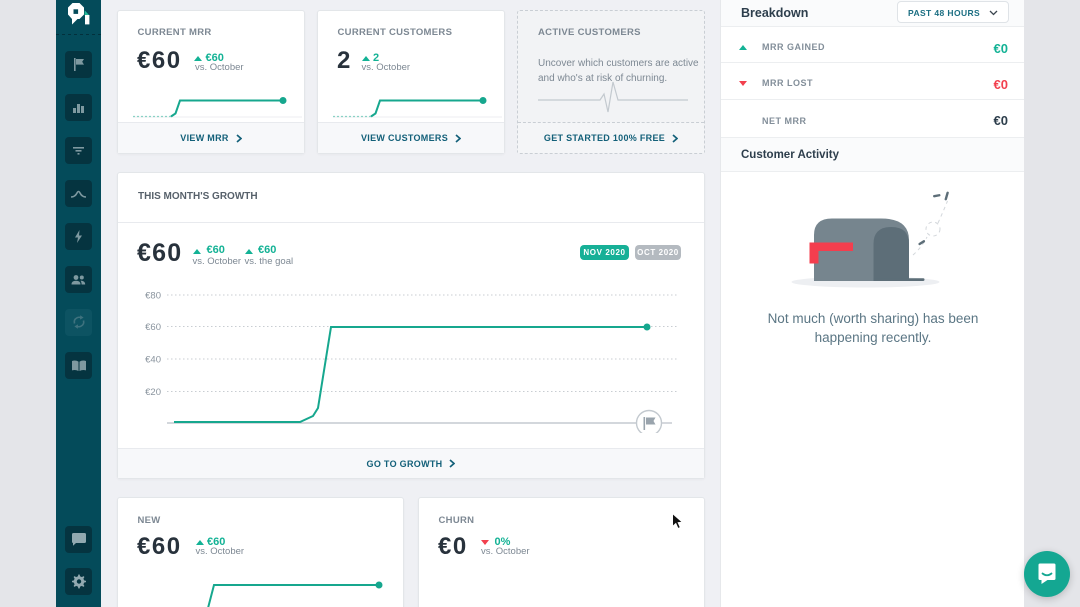 Image resolution: width=1080 pixels, height=607 pixels. Describe the element at coordinates (153, 327) in the screenshot. I see `svg-text: €60` at that location.